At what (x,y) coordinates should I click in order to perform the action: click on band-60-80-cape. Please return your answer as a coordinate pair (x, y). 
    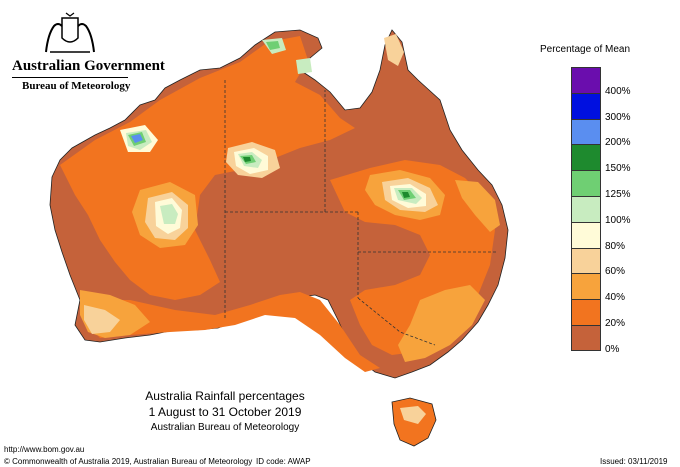
    Looking at the image, I should click on (394, 50).